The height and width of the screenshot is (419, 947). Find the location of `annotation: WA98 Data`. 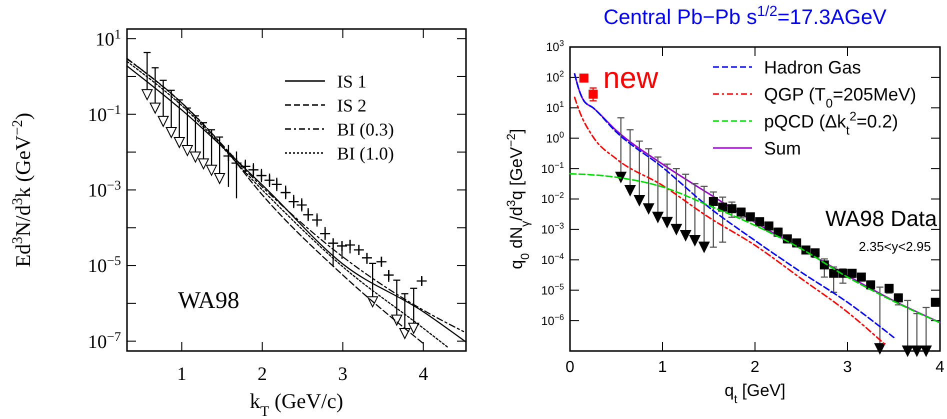

annotation: WA98 Data is located at coordinates (881, 218).